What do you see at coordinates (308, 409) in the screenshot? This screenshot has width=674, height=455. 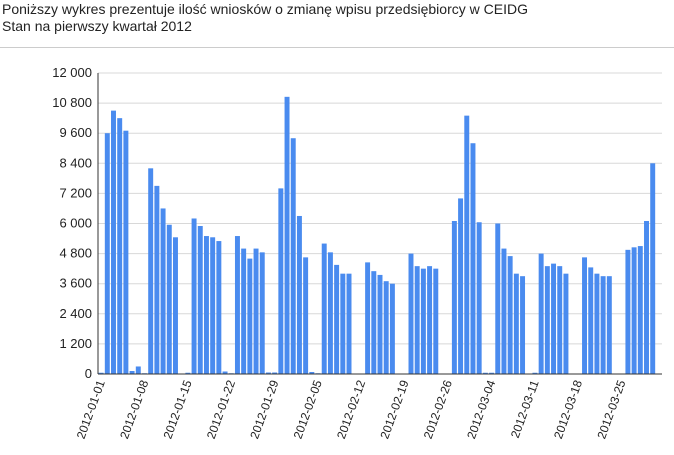 I see `x-tick-label: 2012-02-05` at bounding box center [308, 409].